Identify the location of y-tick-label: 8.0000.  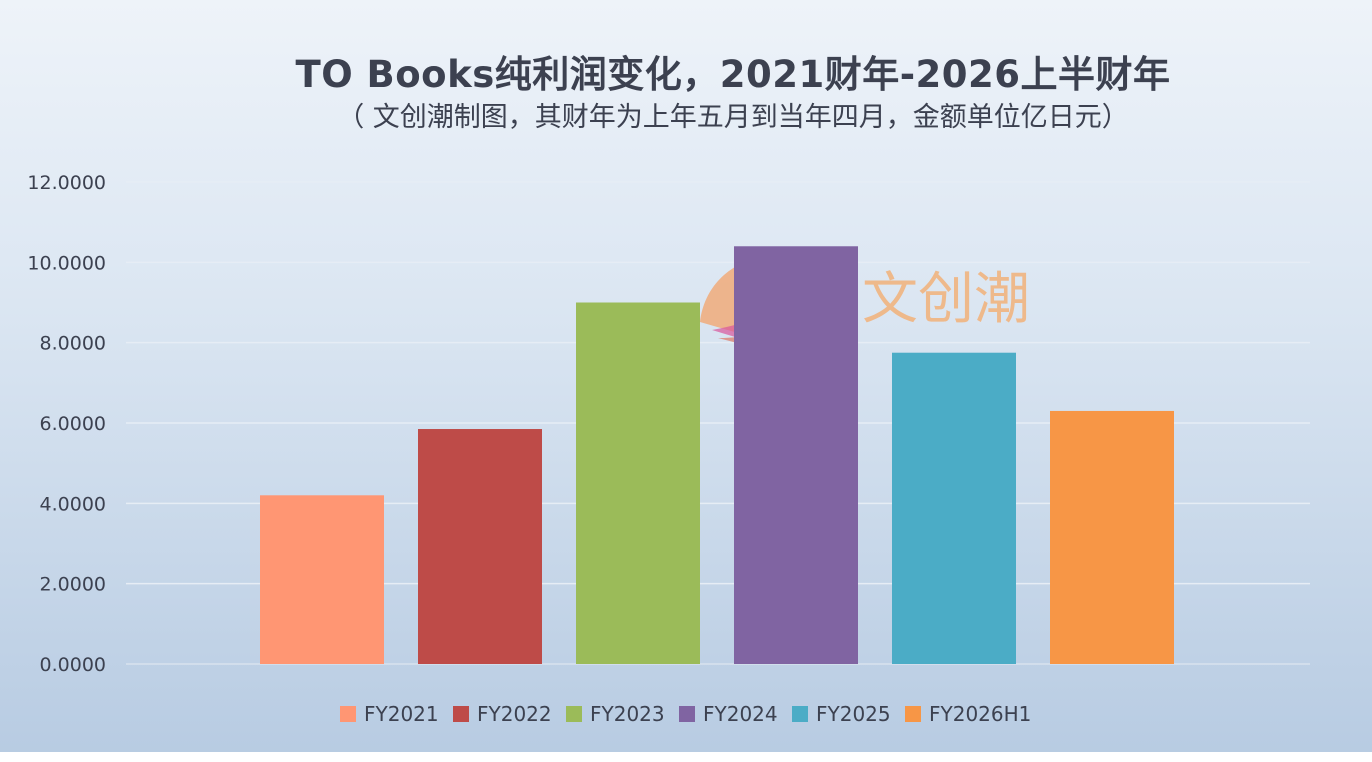
(73, 344).